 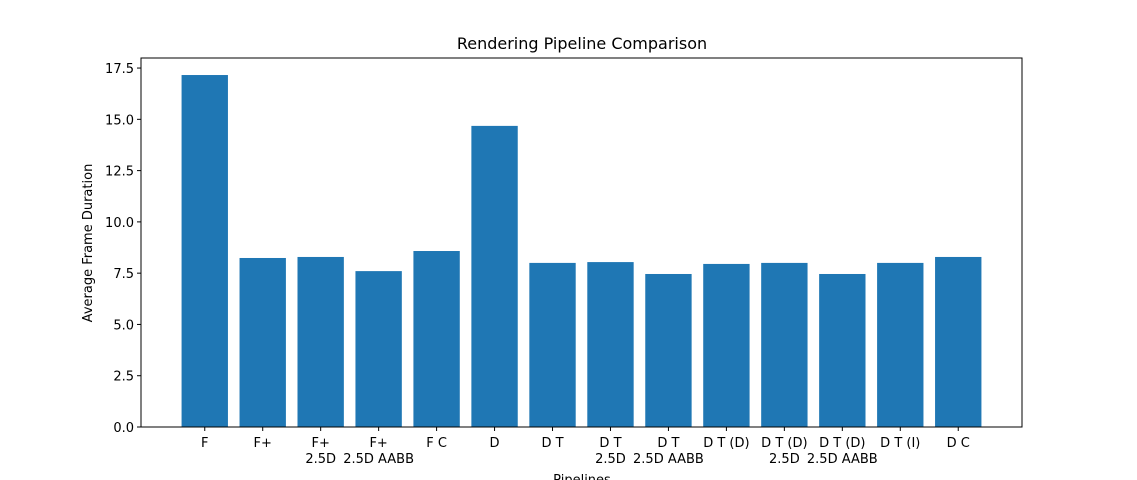 What do you see at coordinates (552, 443) in the screenshot?
I see `x-tick-label: D T` at bounding box center [552, 443].